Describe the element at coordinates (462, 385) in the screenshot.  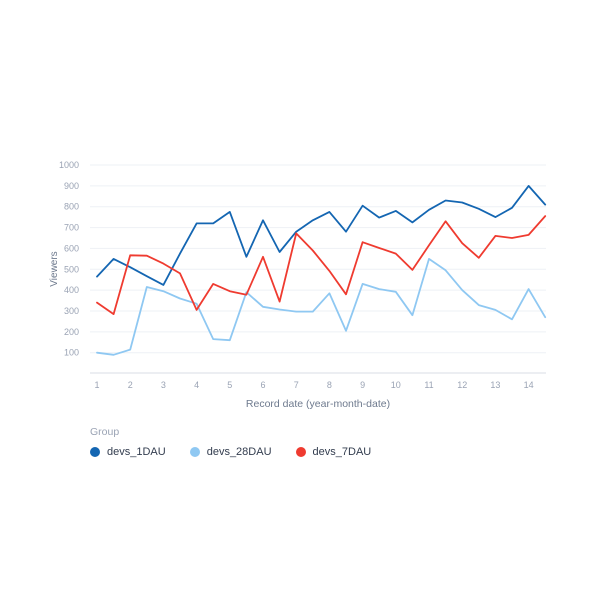
I see `x-tick-label: 12` at that location.